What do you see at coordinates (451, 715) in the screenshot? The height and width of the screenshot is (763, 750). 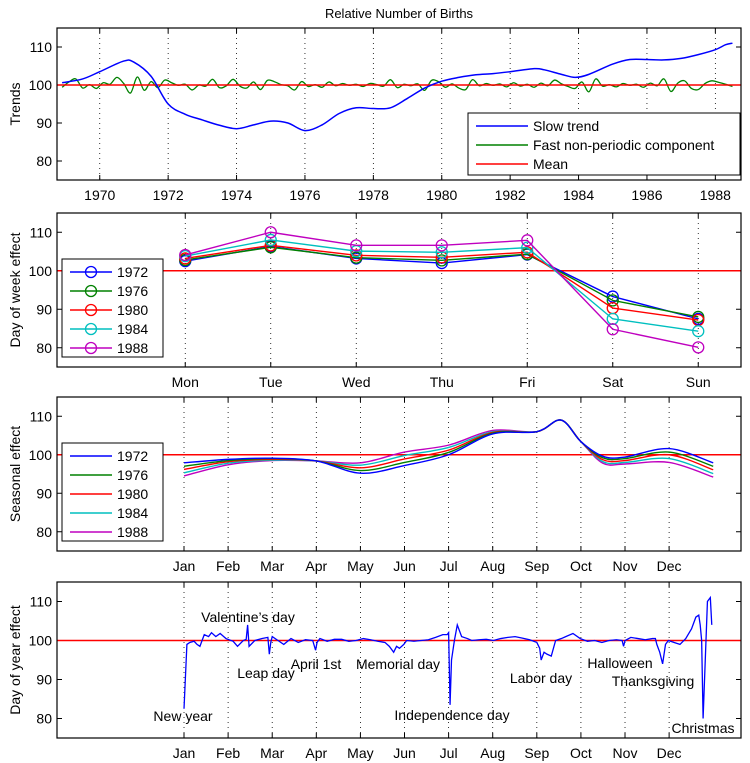 I see `annotation-label: Independence day` at bounding box center [451, 715].